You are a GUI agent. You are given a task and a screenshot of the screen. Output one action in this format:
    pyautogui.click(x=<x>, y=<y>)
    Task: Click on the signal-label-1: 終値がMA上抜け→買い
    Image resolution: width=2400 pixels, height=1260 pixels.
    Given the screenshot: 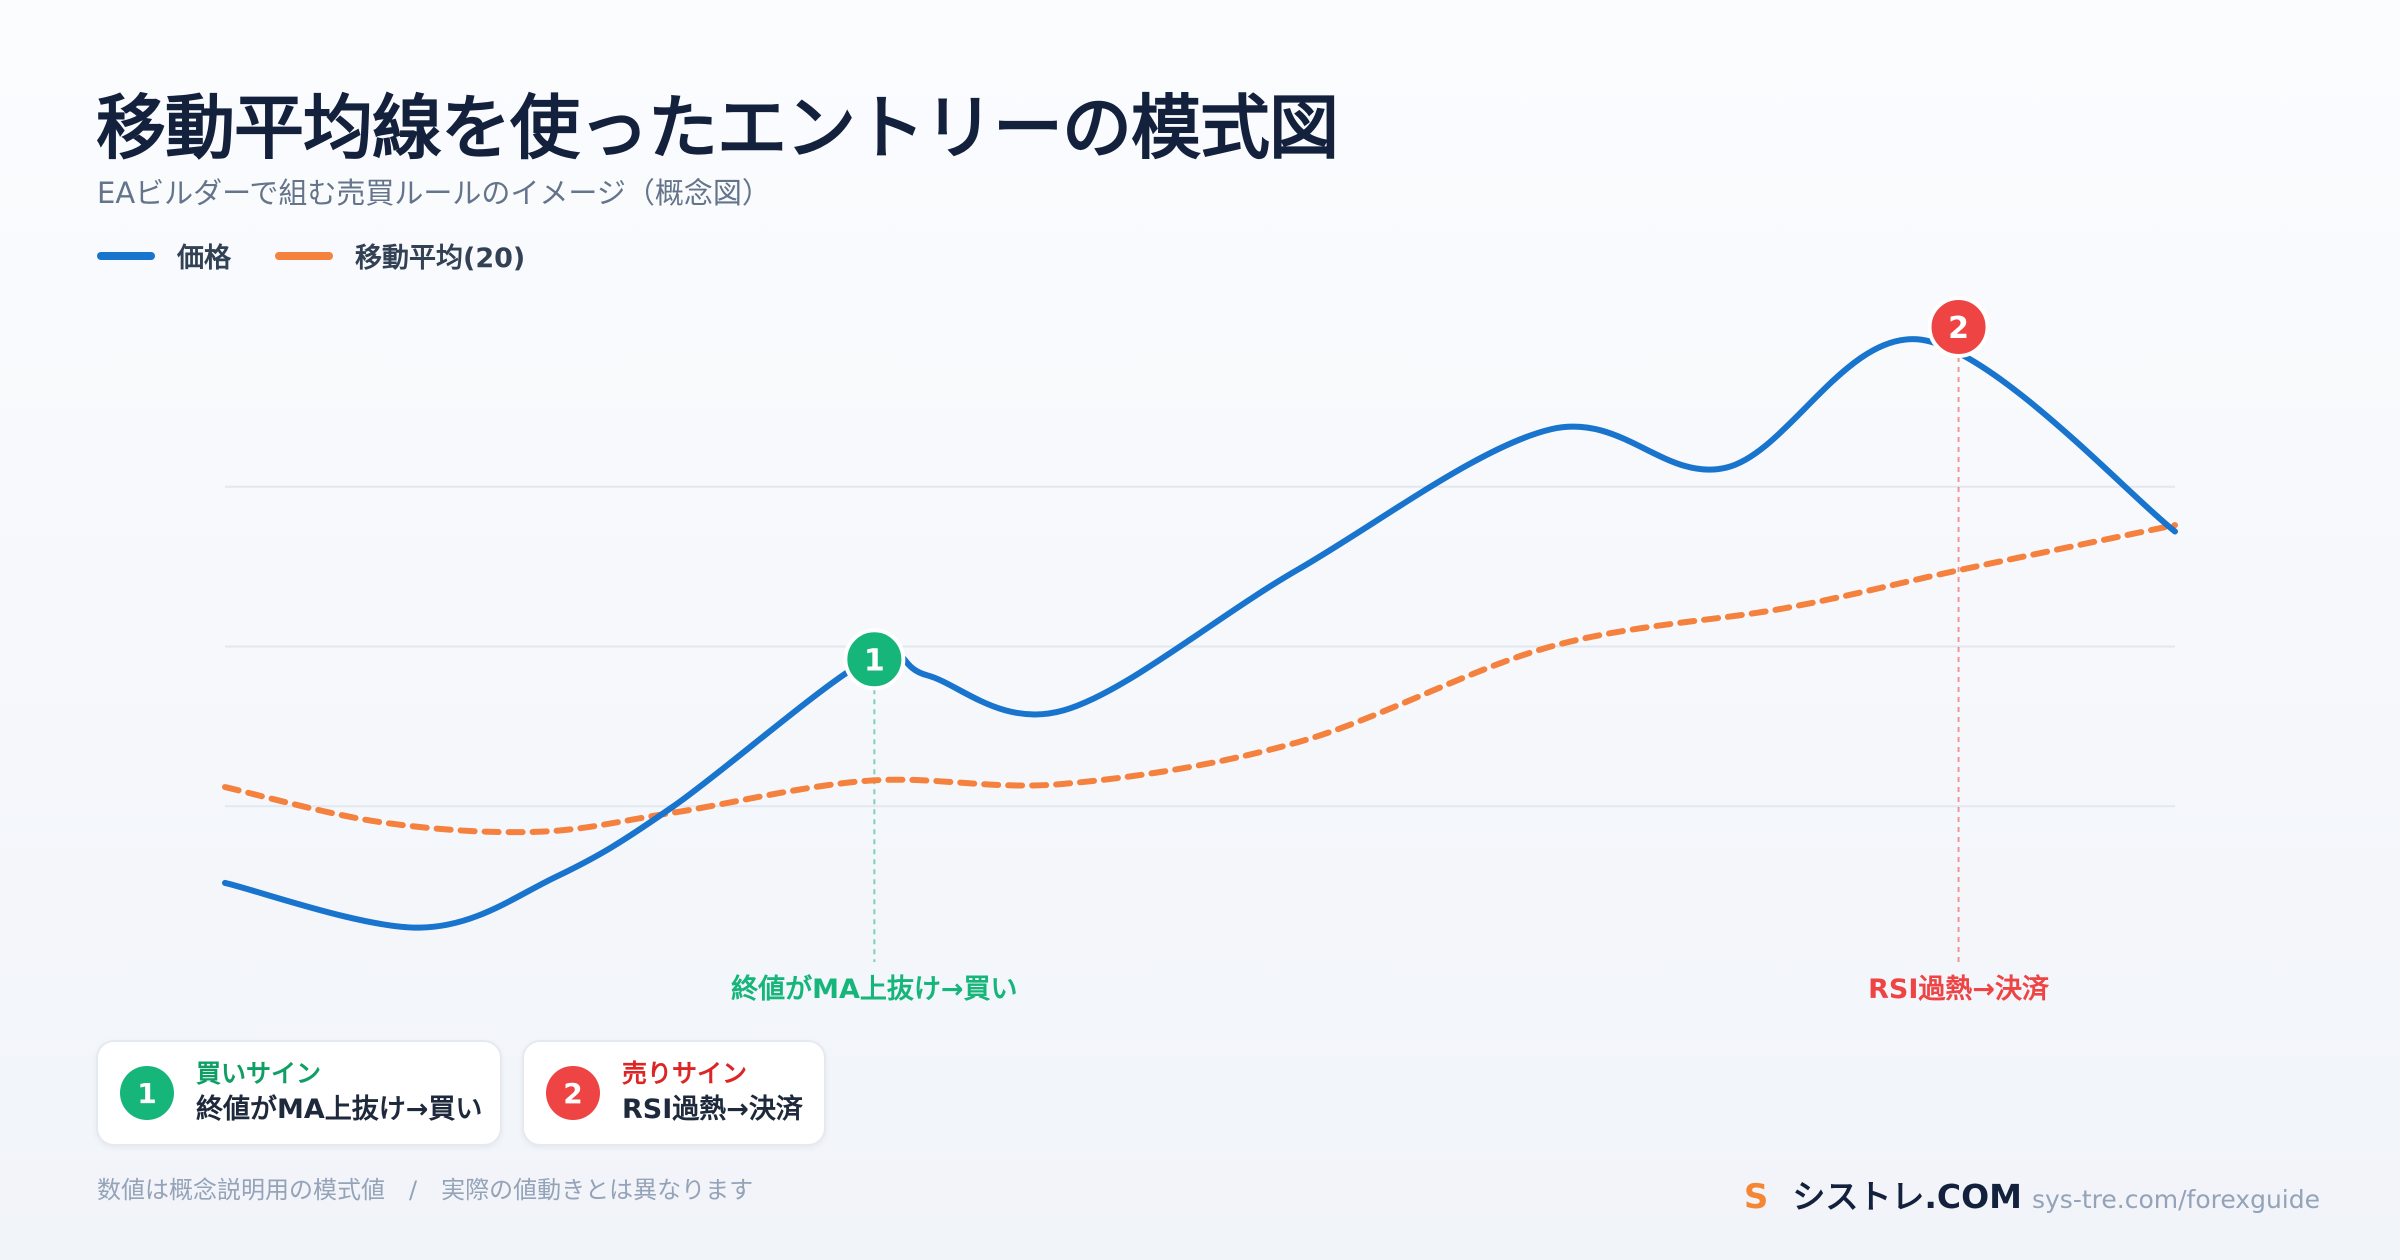 What is the action you would take?
    pyautogui.click(x=874, y=989)
    